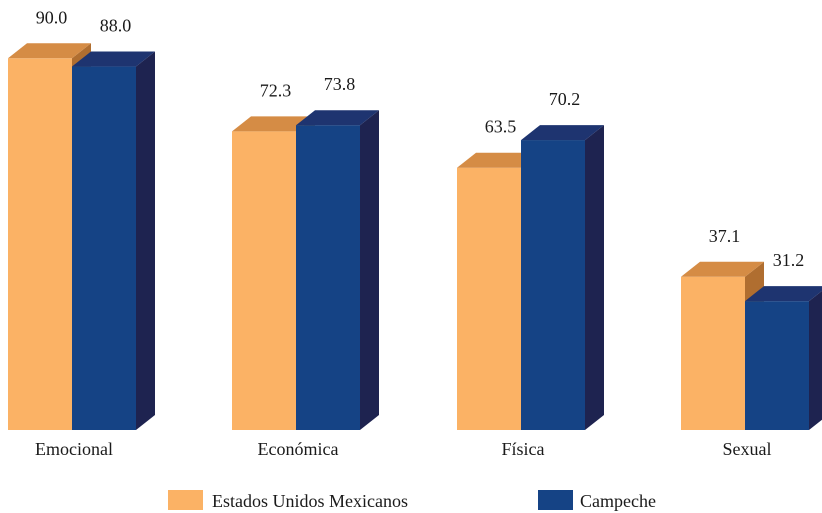 Image resolution: width=822 pixels, height=513 pixels. What do you see at coordinates (74, 449) in the screenshot?
I see `category-label-emocional: Emocional` at bounding box center [74, 449].